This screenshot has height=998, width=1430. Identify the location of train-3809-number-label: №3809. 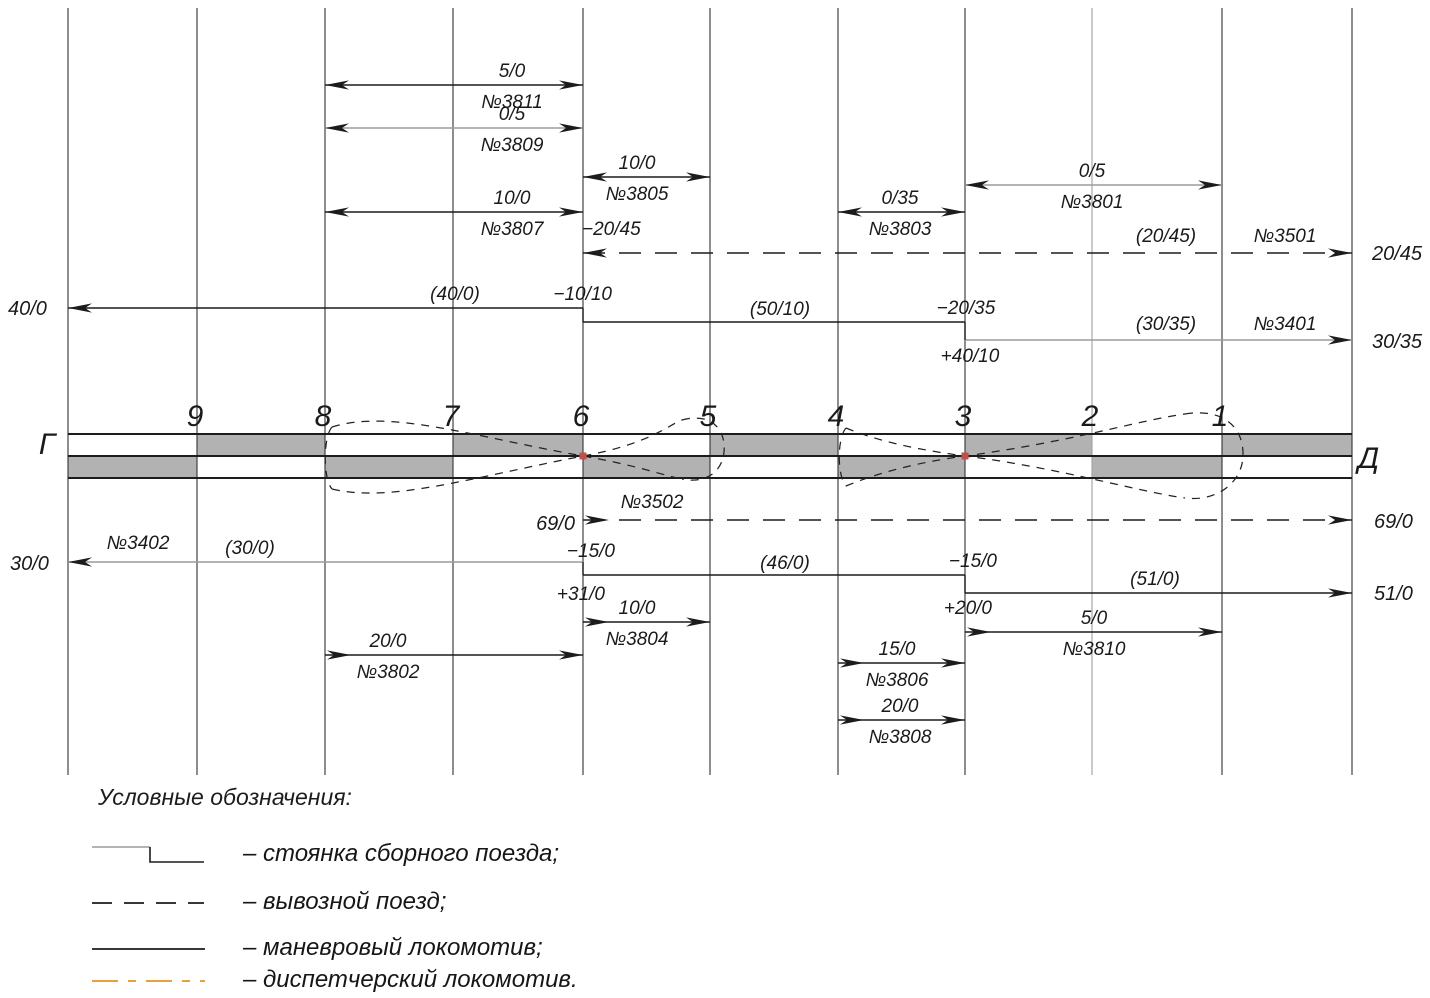
(512, 145).